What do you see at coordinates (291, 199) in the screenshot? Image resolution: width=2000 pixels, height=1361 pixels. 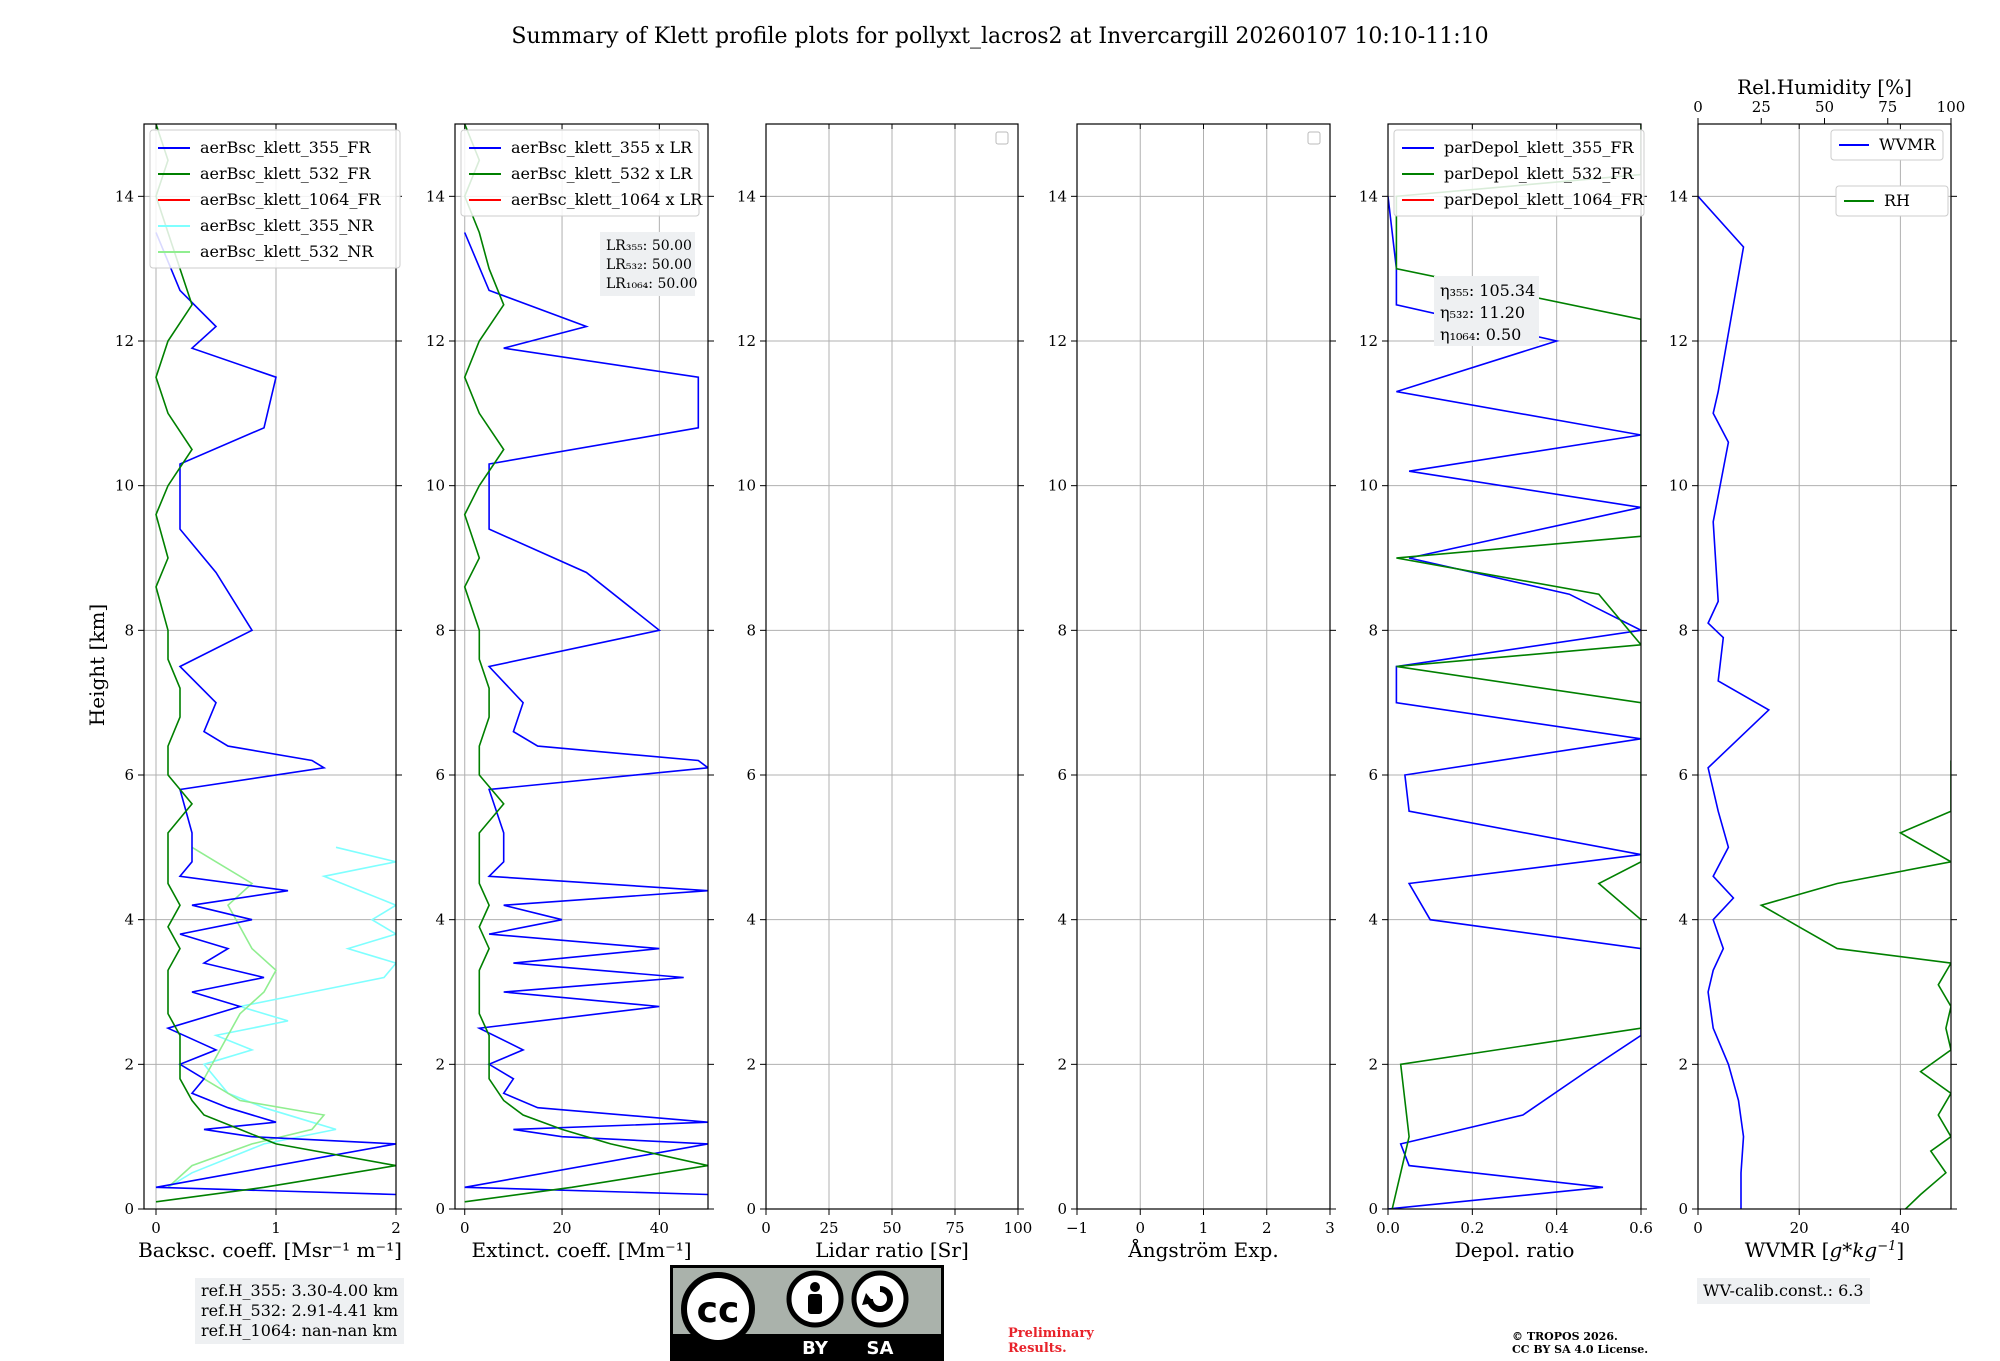 I see `legend-entry: aerBsc_klett_1064_FR` at bounding box center [291, 199].